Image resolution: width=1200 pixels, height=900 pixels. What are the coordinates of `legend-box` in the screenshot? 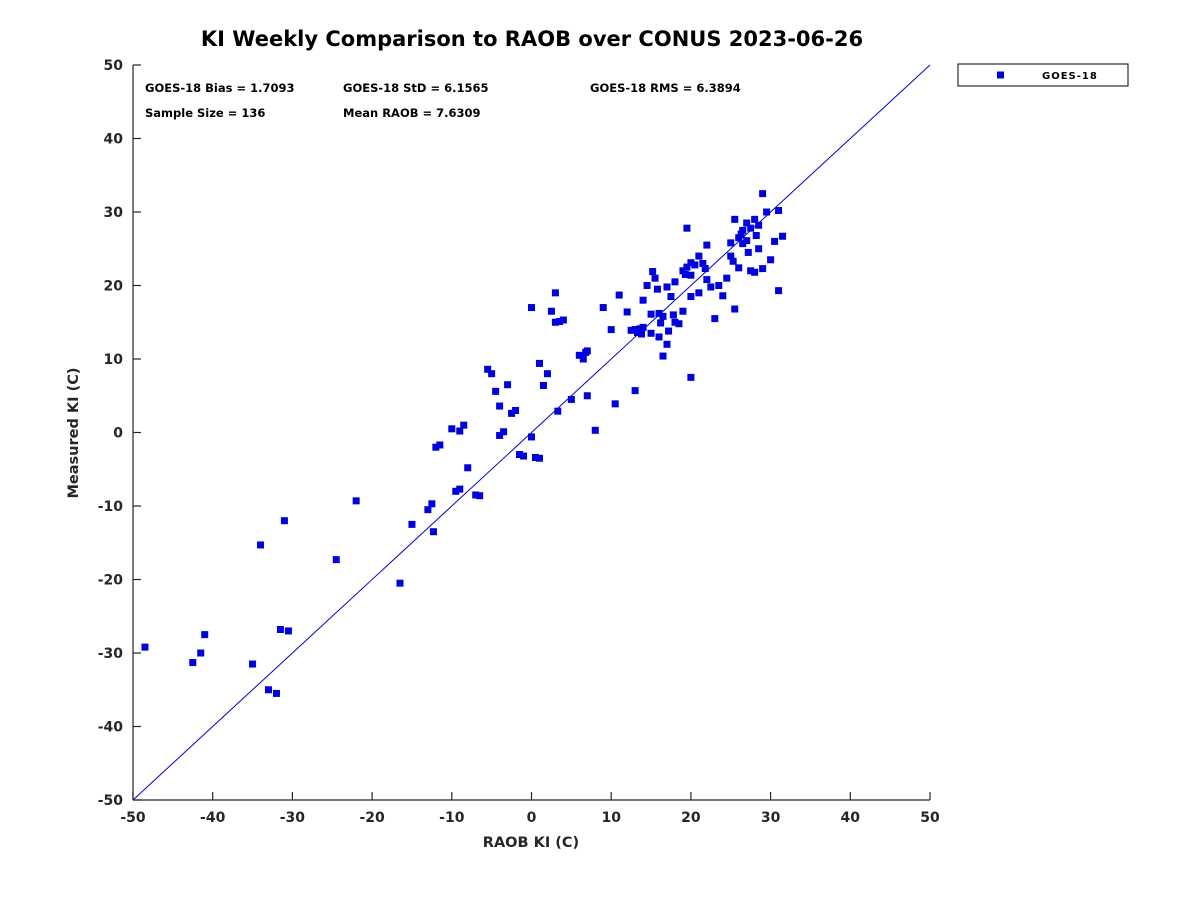 It's located at (1043, 75).